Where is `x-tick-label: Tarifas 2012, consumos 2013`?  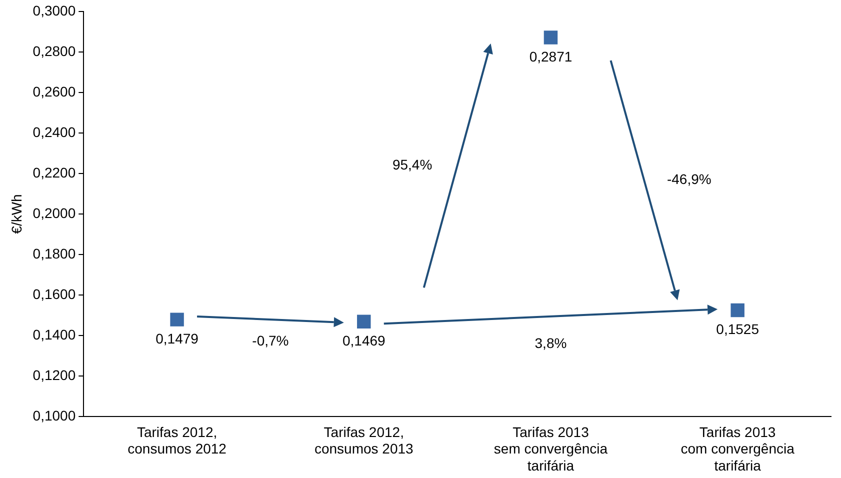 x-tick-label: Tarifas 2012, consumos 2013 is located at coordinates (364, 440).